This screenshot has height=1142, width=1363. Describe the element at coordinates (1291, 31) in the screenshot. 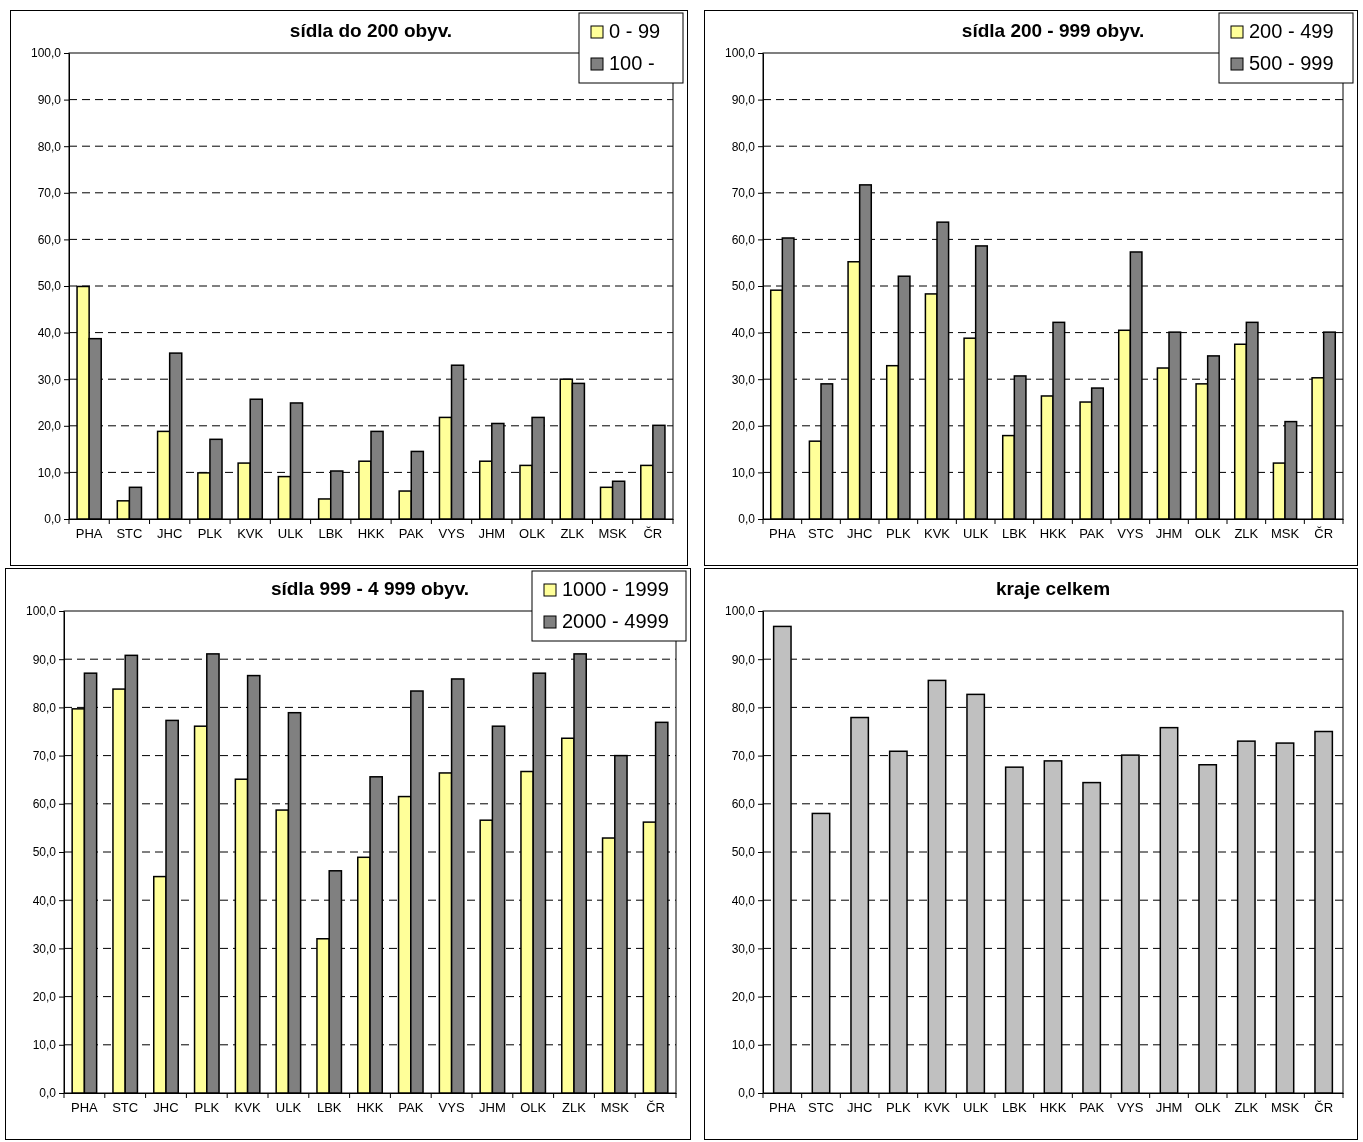

I see `legend-label: 200 - 499` at that location.